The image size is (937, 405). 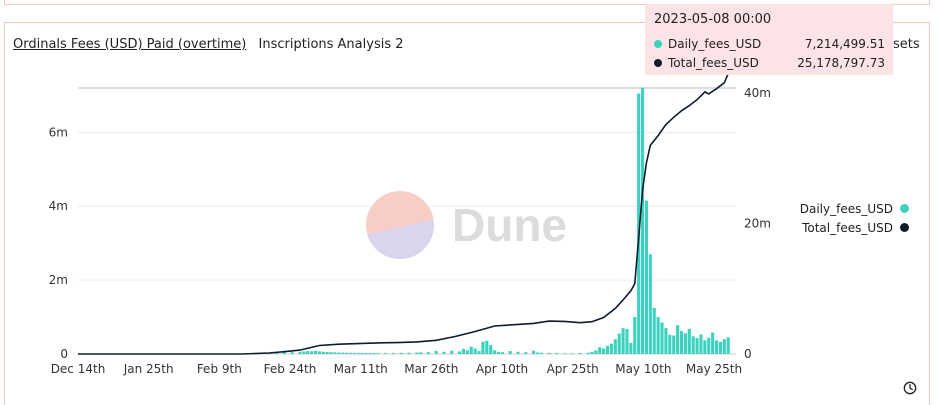 I want to click on watermark-text: Dune, so click(x=509, y=225).